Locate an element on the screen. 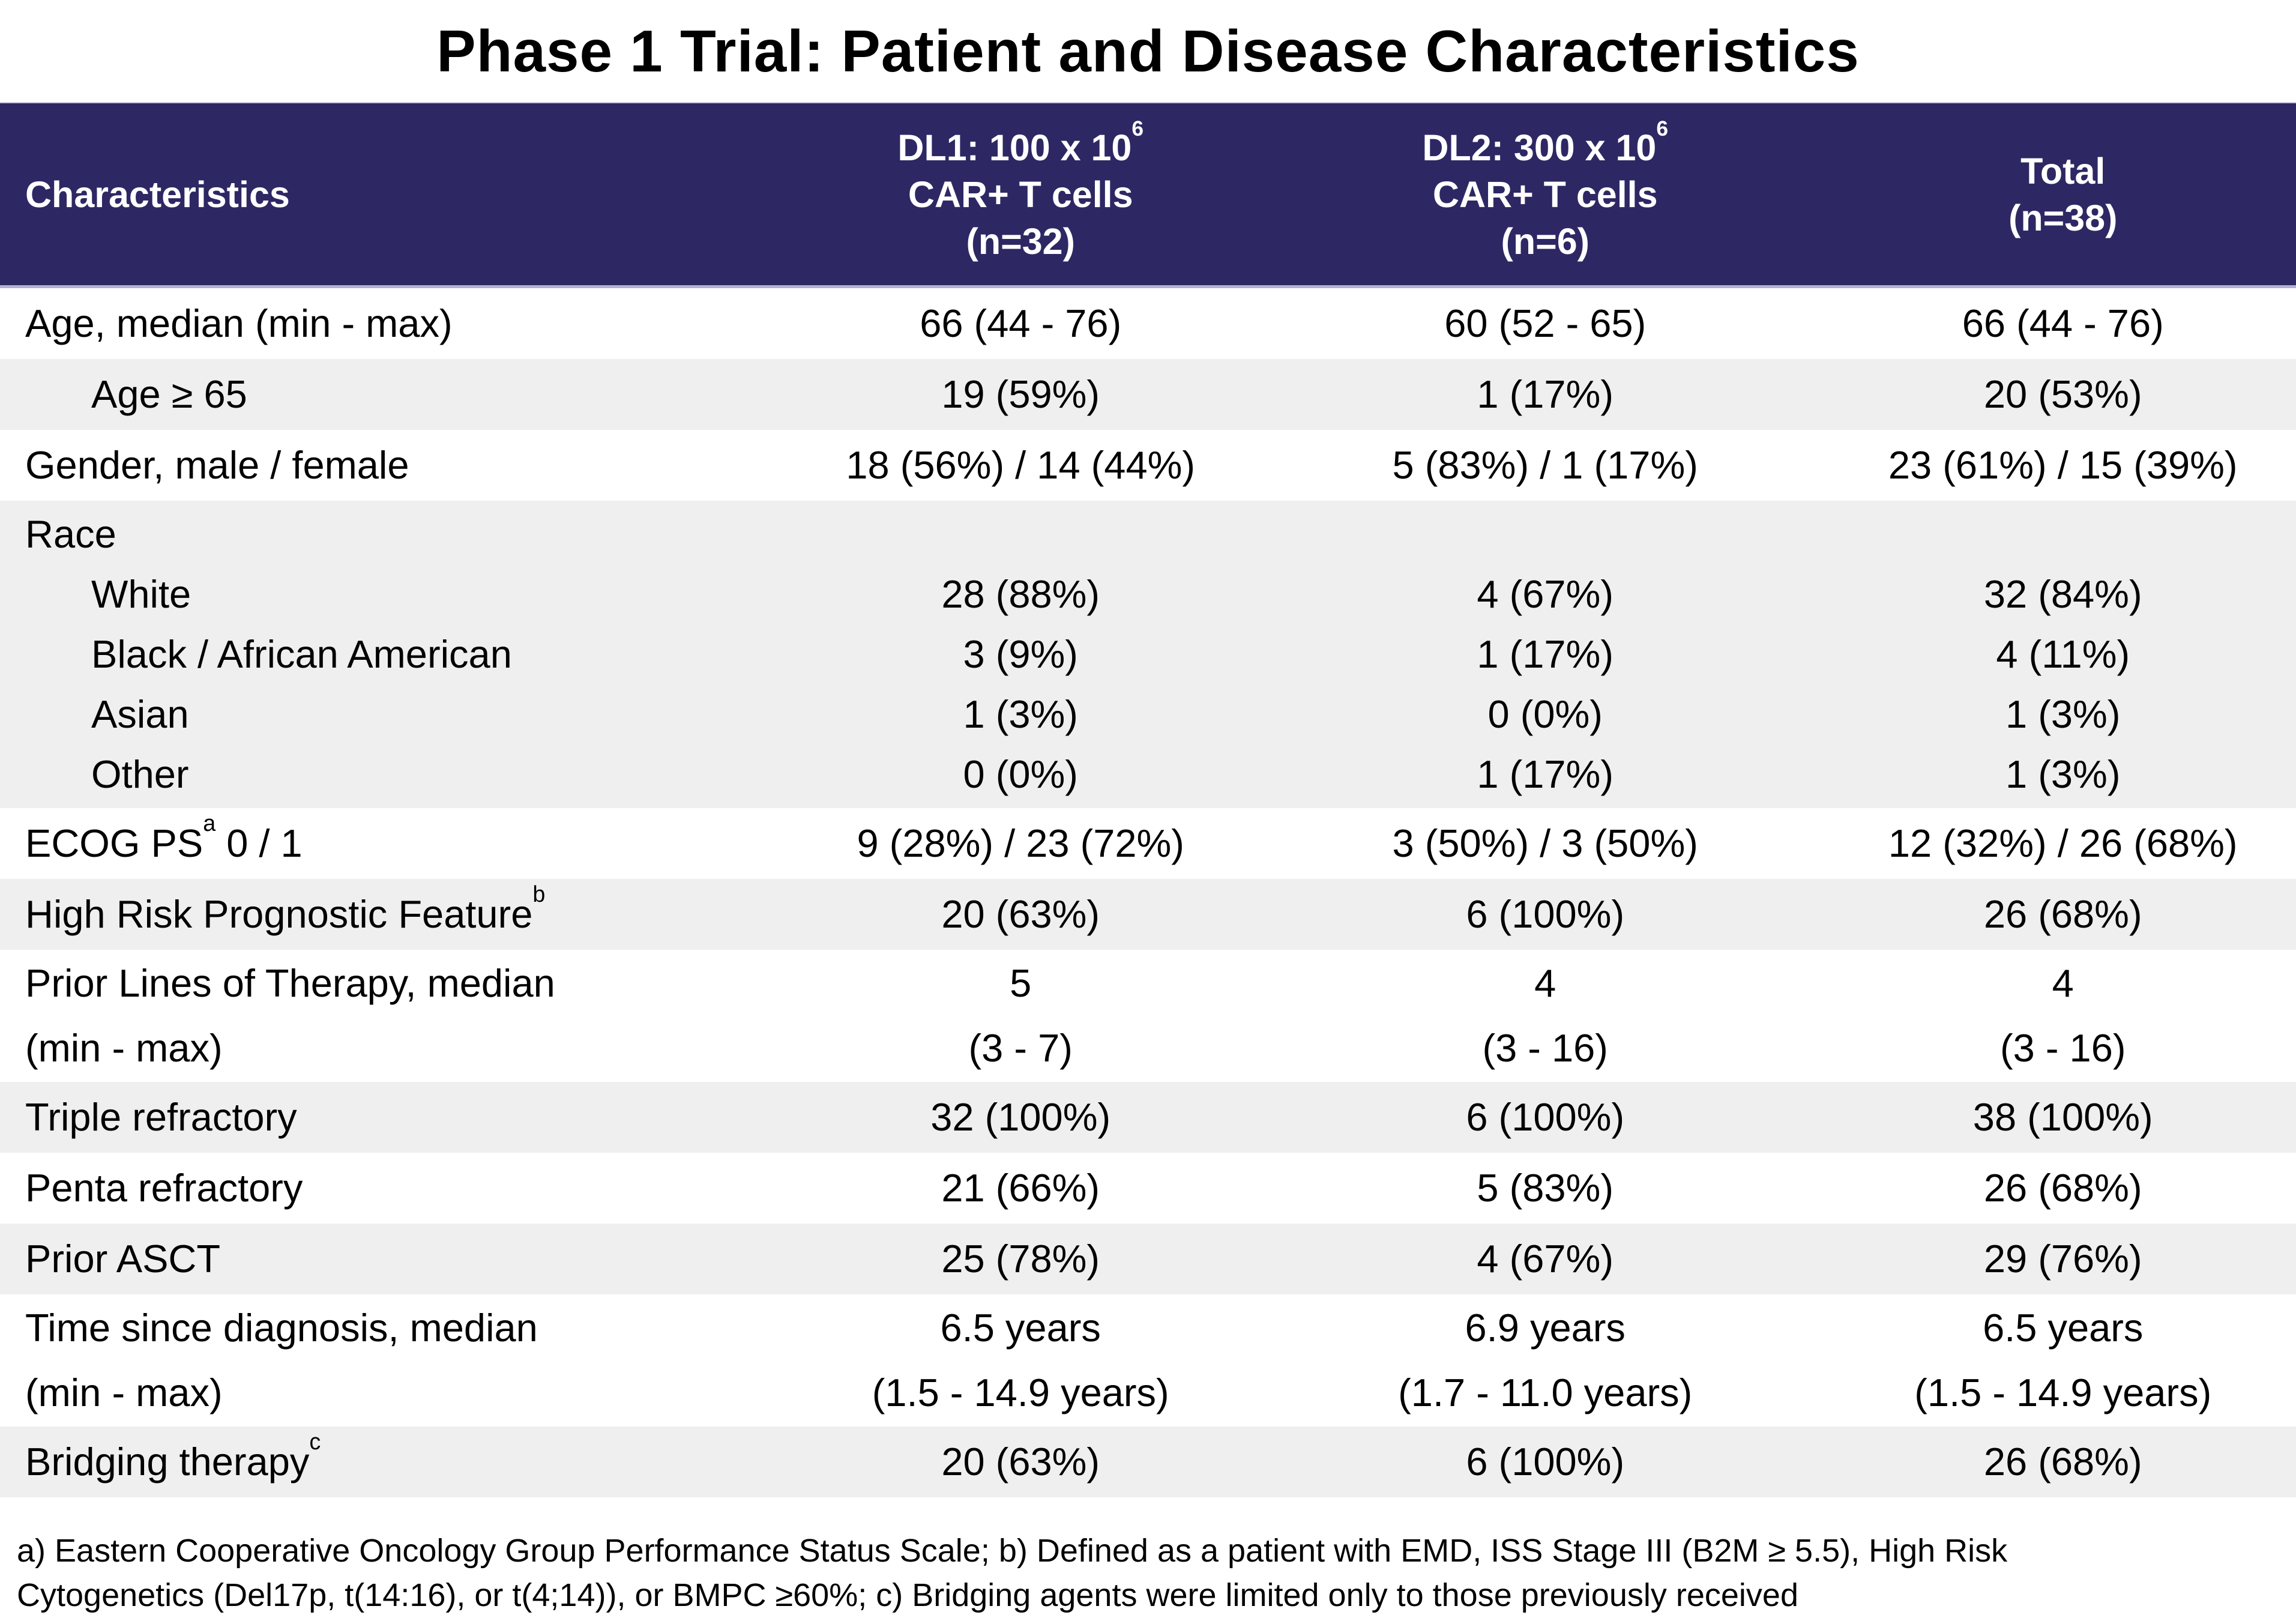 The width and height of the screenshot is (2296, 1618). value-cell-total: 20 (53%) is located at coordinates (2063, 394).